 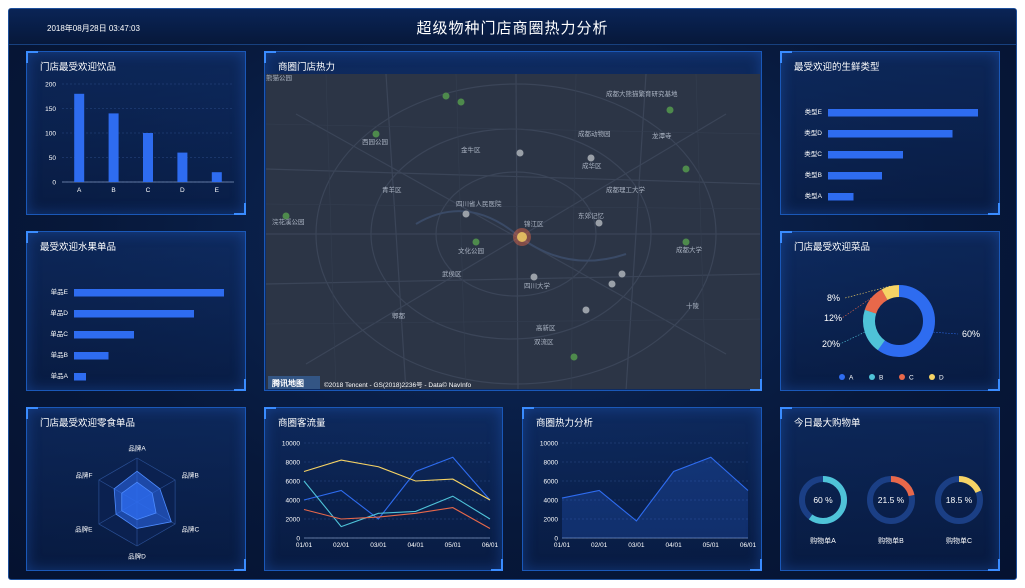 I want to click on y-tick-label: 8000, so click(x=293, y=463).